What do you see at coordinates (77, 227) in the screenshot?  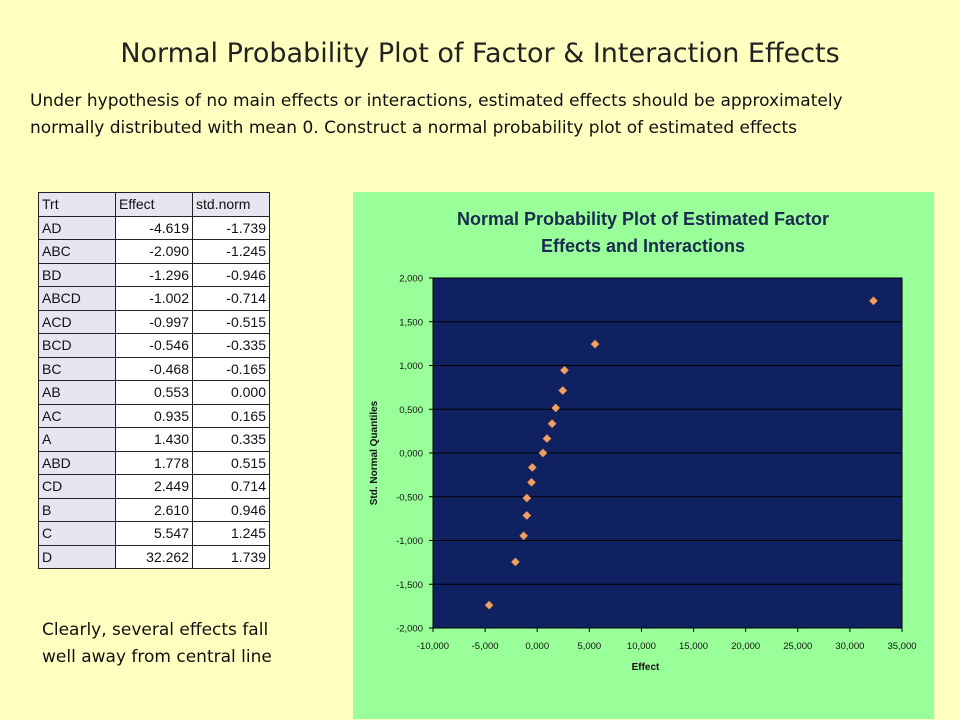 I see `trt-cell: AD` at bounding box center [77, 227].